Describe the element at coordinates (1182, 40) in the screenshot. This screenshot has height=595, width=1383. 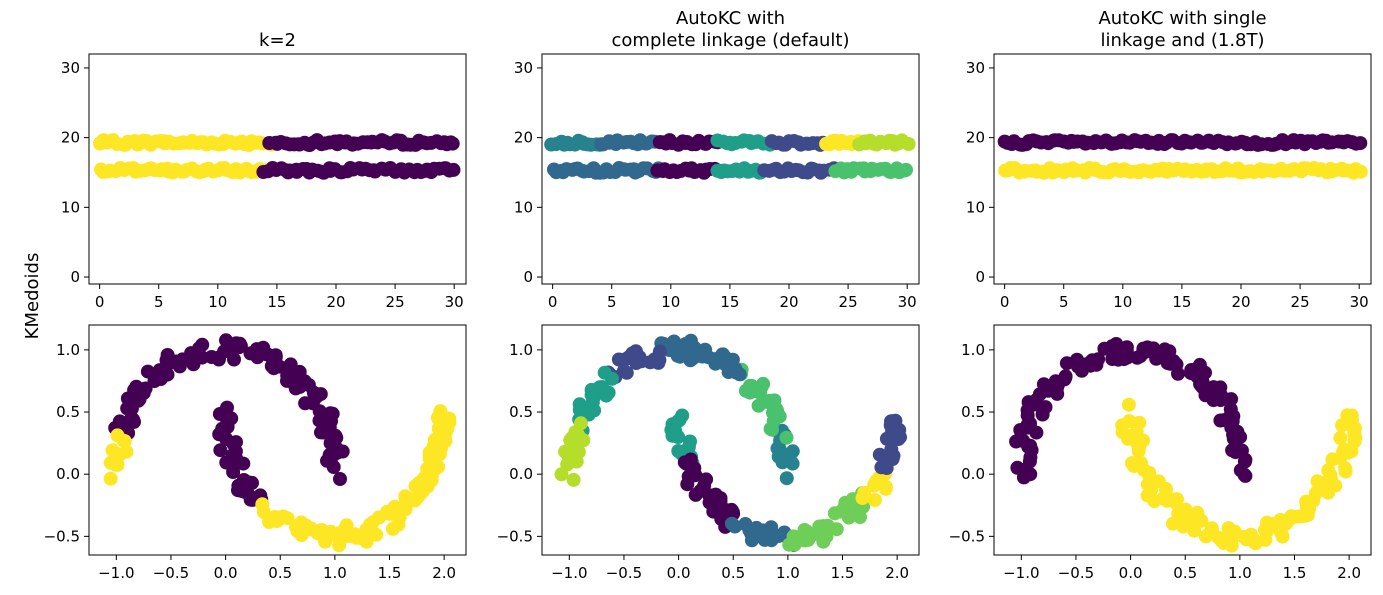
I see `subplot-title: linkage and (1.8T)` at that location.